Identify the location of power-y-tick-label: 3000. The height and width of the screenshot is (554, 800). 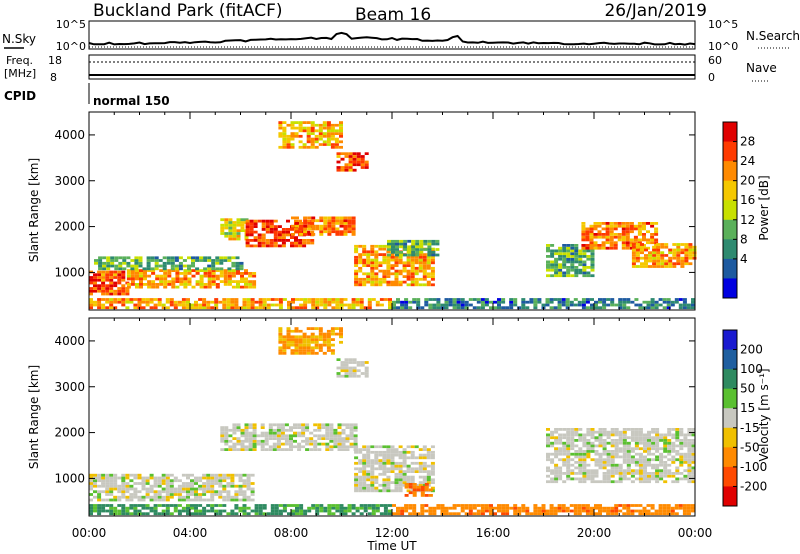
(69, 181).